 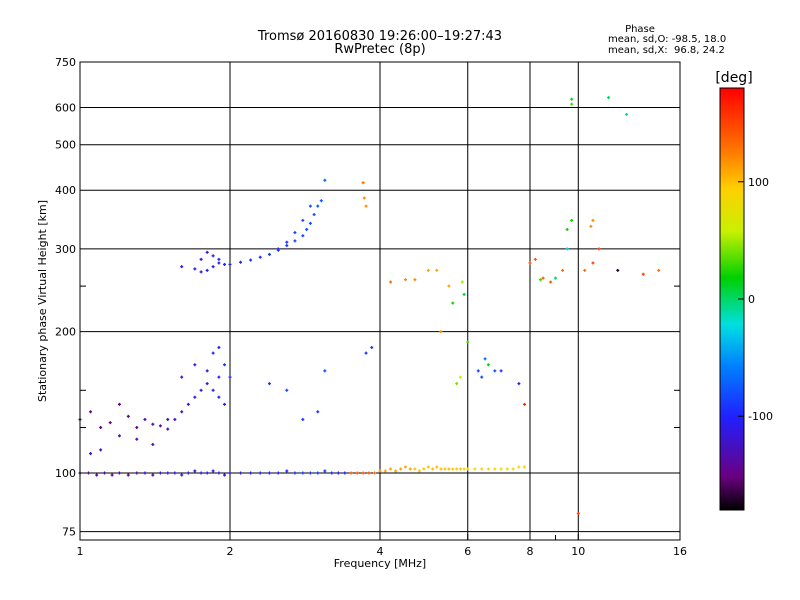 What do you see at coordinates (760, 416) in the screenshot?
I see `colorbar-tick-label: -100` at bounding box center [760, 416].